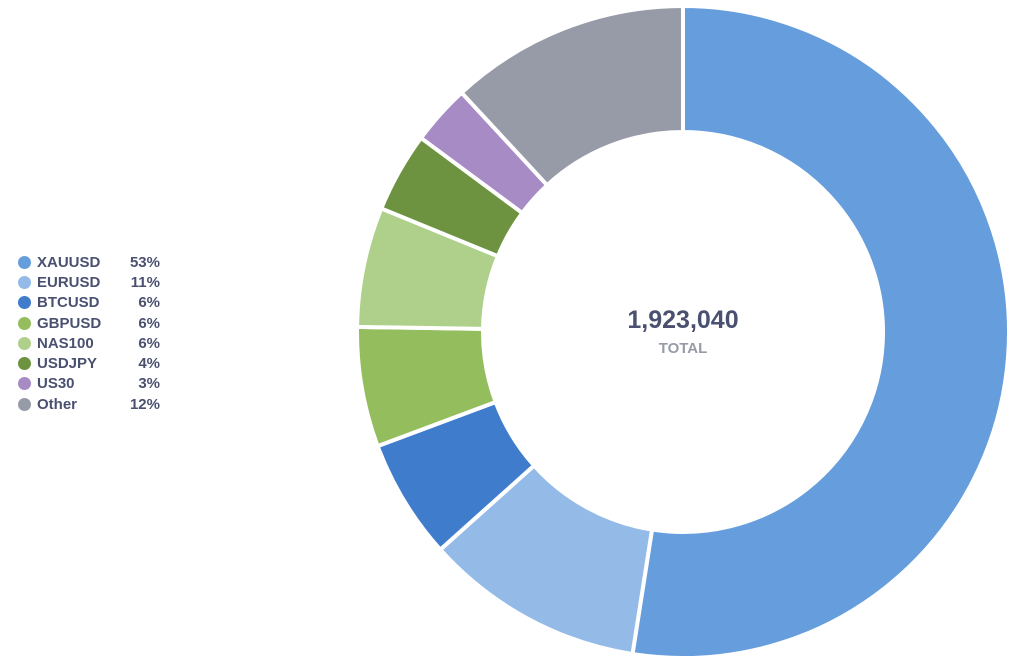 The image size is (1024, 667). Describe the element at coordinates (89, 384) in the screenshot. I see `legend-item-us30: US30 3%` at that location.